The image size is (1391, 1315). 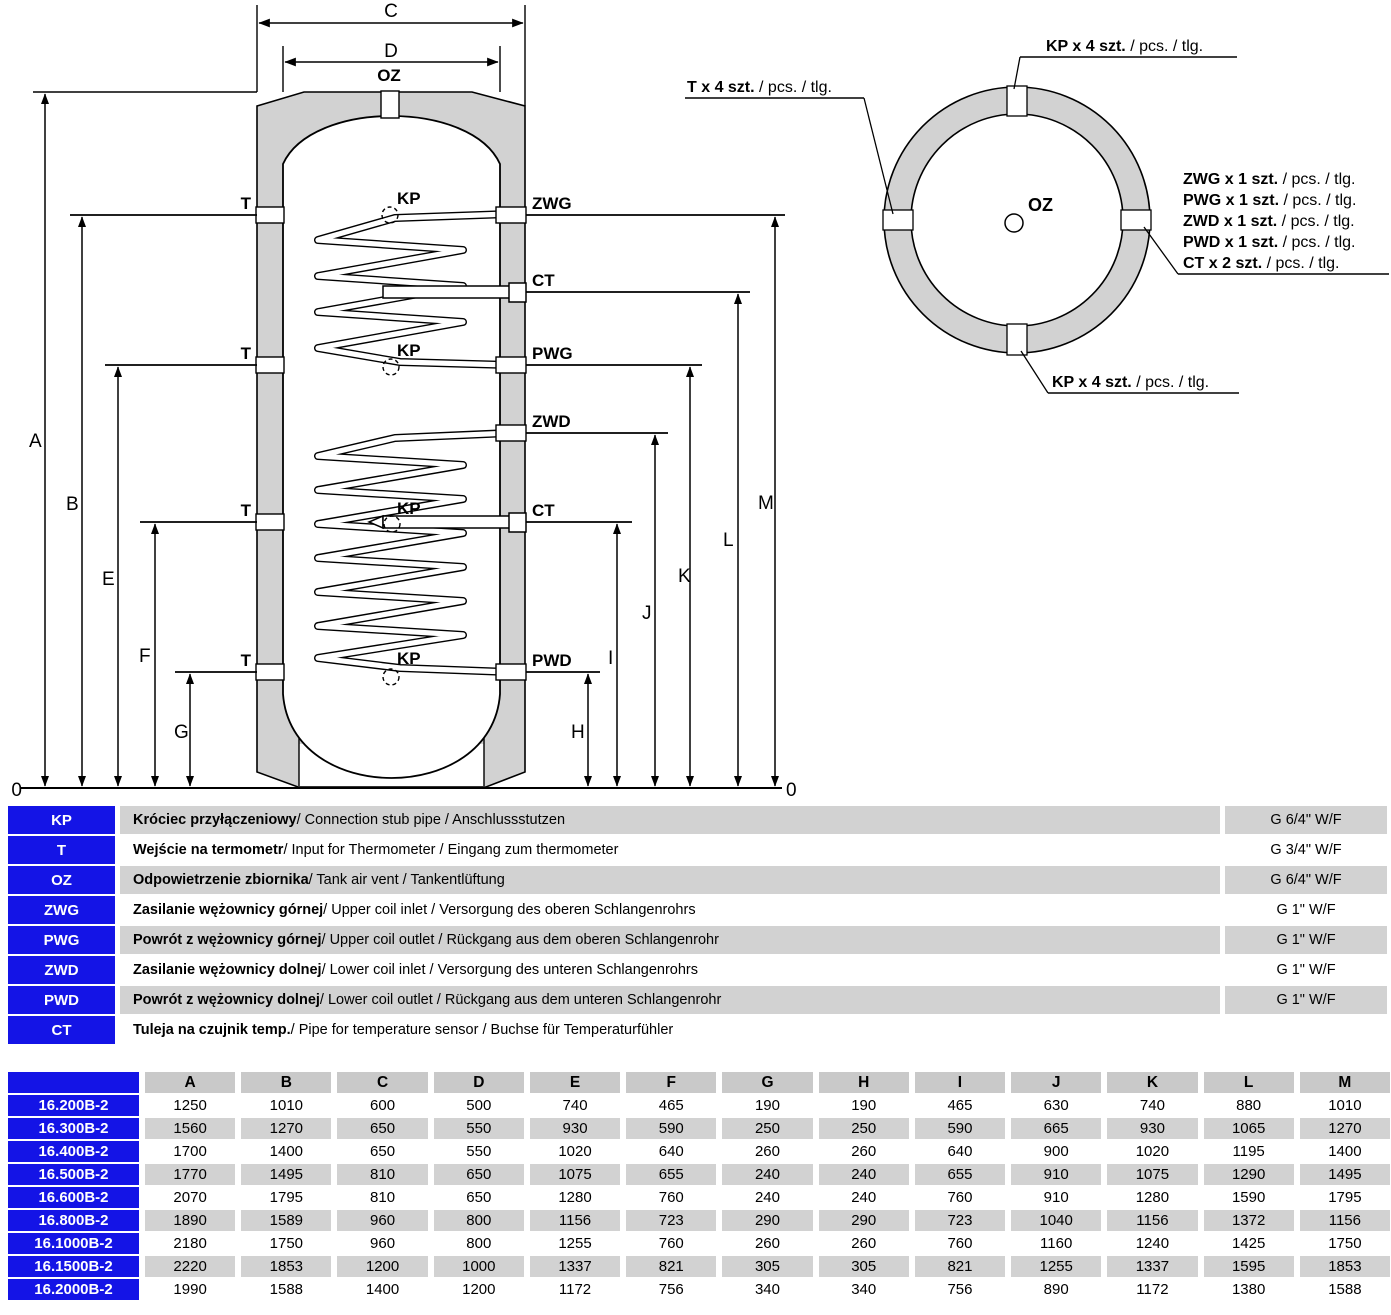 I want to click on table-value-cell: 1595, so click(x=1248, y=1266).